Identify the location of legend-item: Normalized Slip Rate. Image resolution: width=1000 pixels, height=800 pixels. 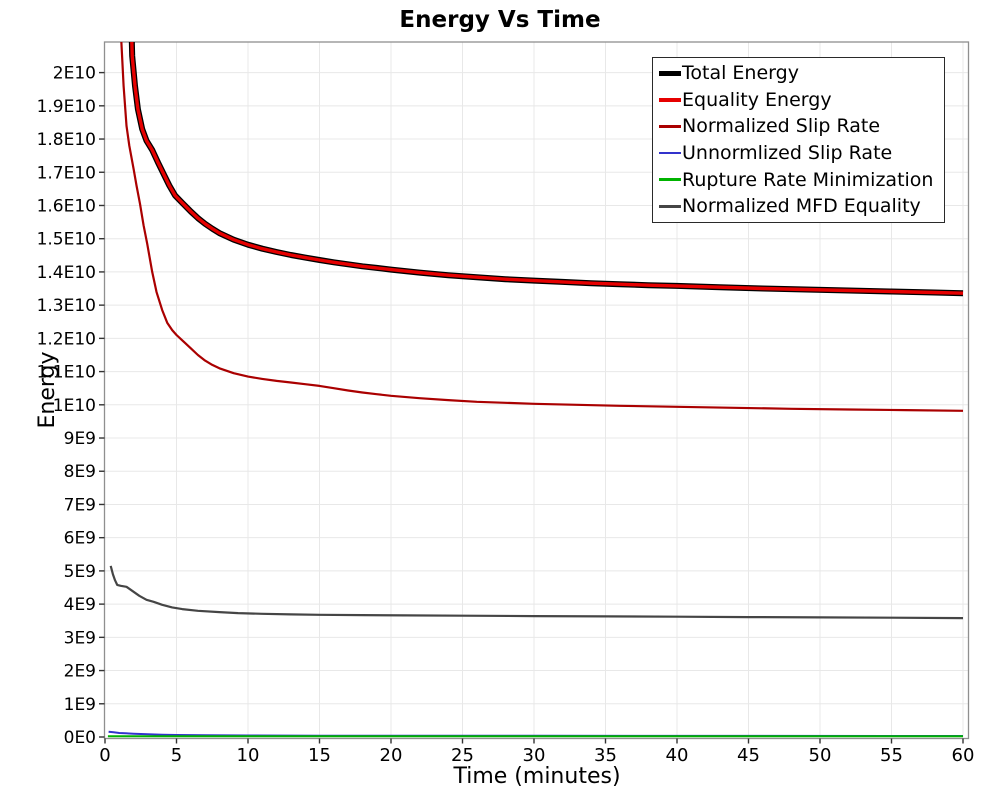
(798, 126).